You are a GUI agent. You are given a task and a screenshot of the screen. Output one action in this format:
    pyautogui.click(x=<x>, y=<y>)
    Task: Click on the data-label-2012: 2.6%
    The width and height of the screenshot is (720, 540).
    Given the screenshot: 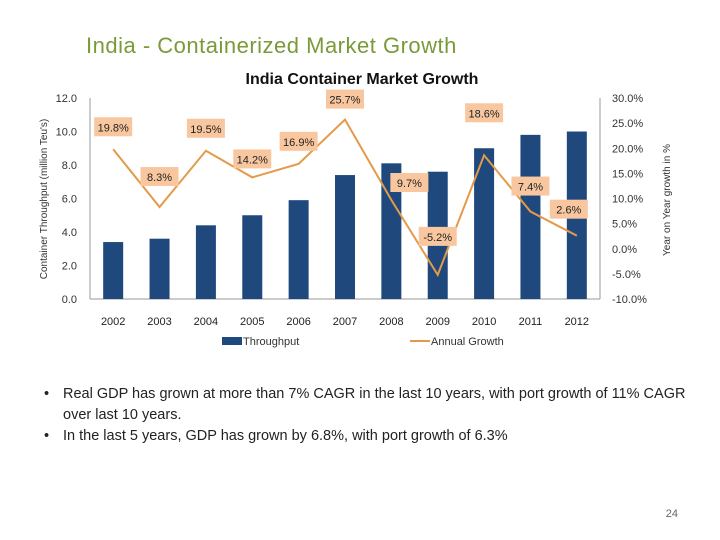 What is the action you would take?
    pyautogui.click(x=568, y=211)
    